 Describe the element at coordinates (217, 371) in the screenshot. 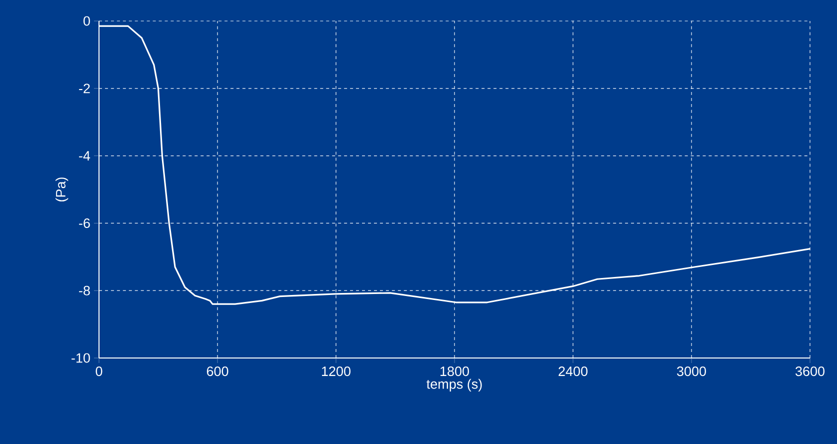

I see `x-tick-label: 600` at that location.